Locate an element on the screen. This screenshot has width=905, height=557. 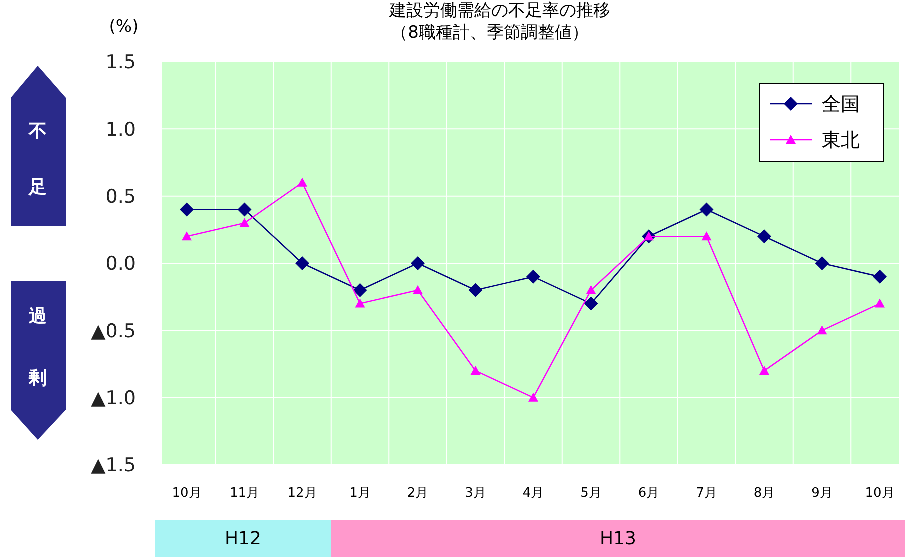
x-tick-label: 6月 is located at coordinates (649, 493).